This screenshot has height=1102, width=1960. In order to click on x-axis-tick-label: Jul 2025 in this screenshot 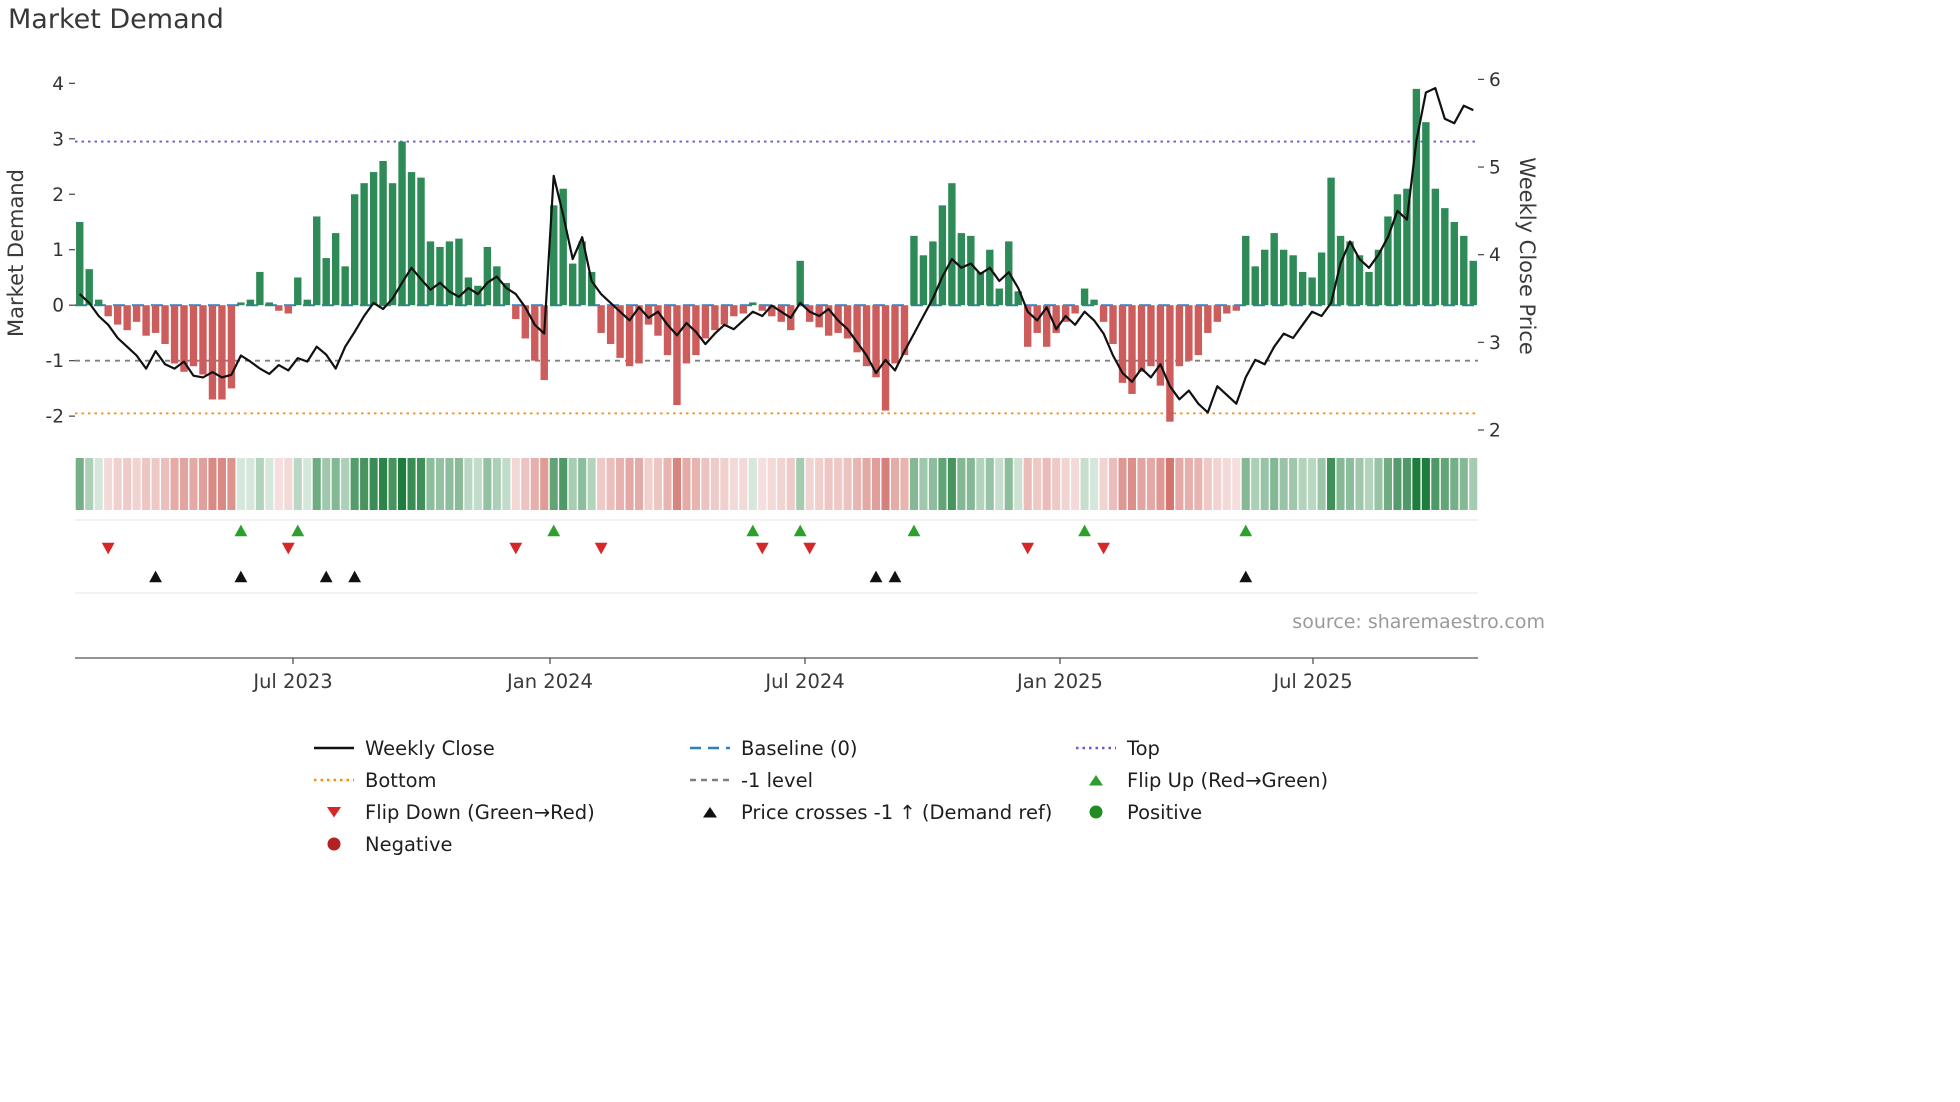, I will do `click(1311, 681)`.